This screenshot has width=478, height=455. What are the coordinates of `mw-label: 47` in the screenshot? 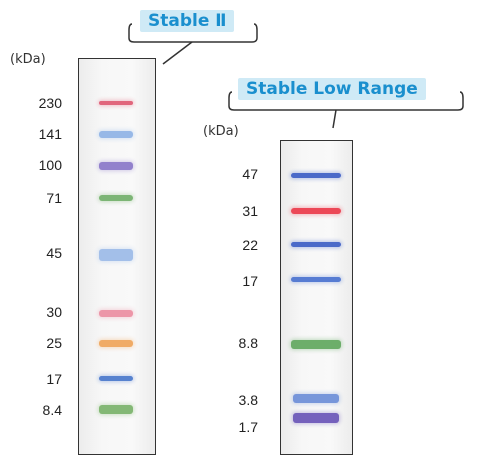 It's located at (250, 174).